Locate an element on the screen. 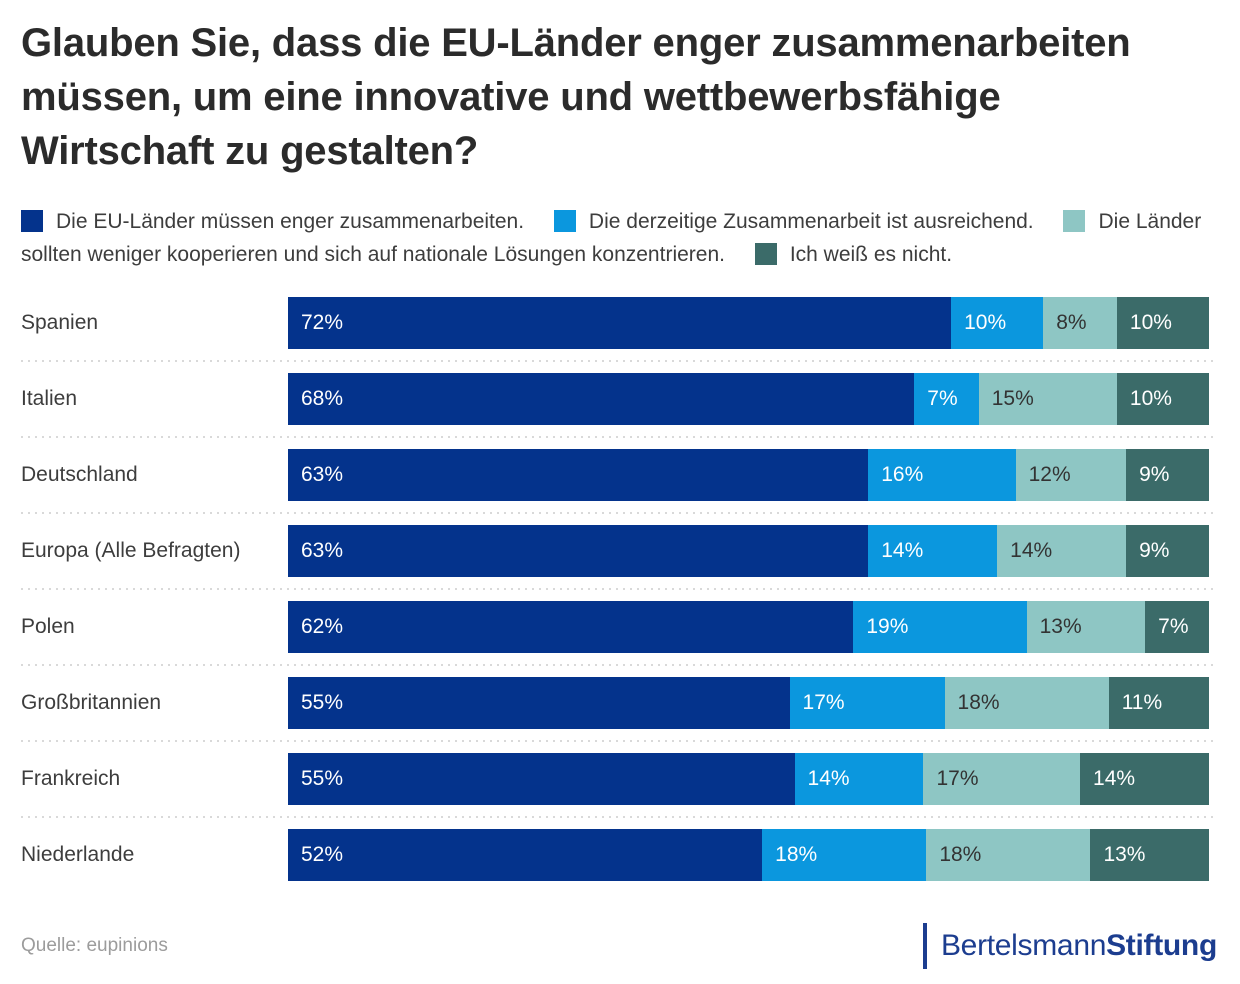  bar-segment: 68% is located at coordinates (601, 399).